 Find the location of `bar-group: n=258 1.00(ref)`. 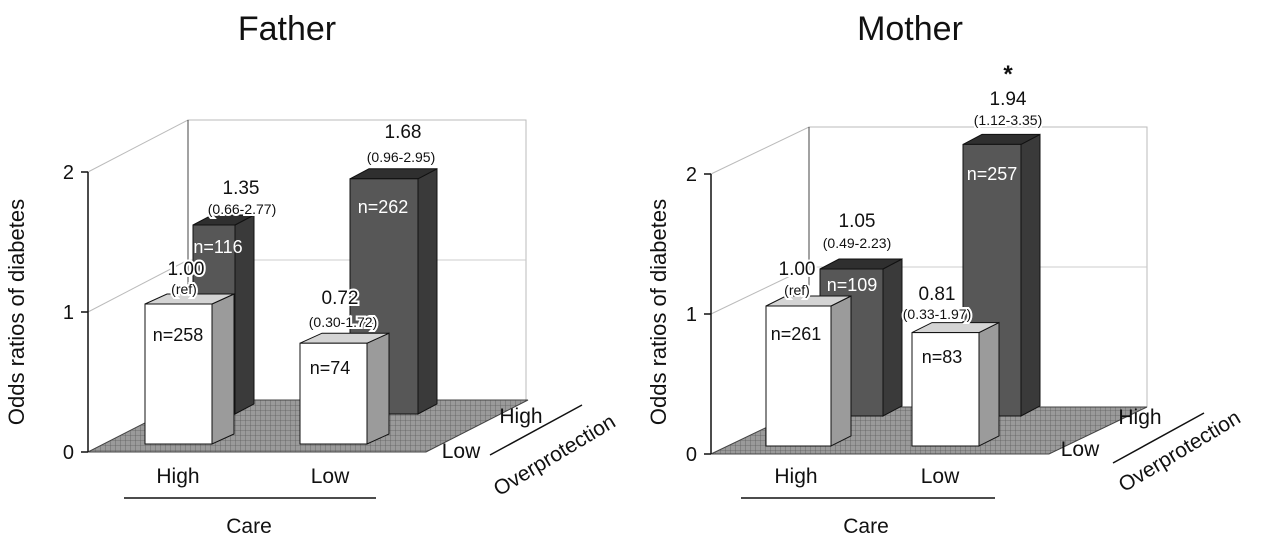

bar-group: n=258 1.00(ref) is located at coordinates (189, 351).